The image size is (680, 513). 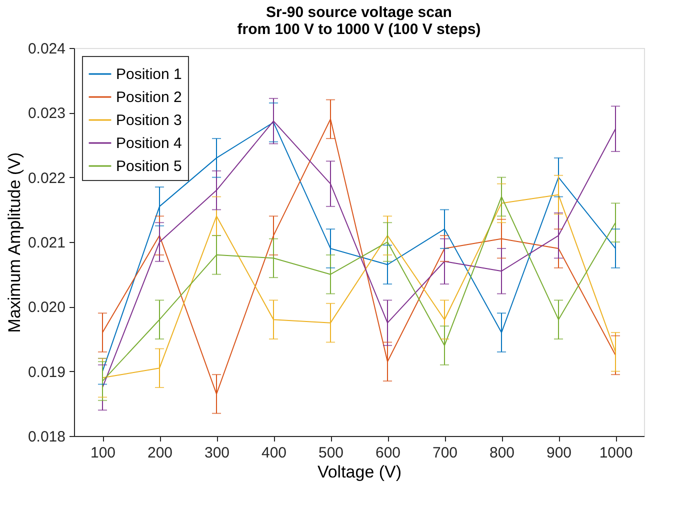 What do you see at coordinates (103, 453) in the screenshot?
I see `x-tick-label: 100` at bounding box center [103, 453].